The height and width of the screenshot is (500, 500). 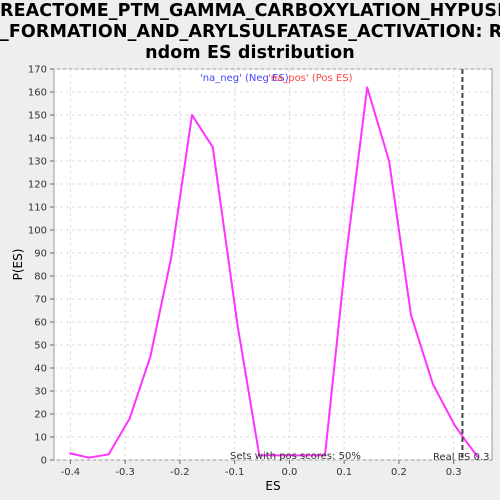 I want to click on x-axis-label: ES, so click(x=272, y=486).